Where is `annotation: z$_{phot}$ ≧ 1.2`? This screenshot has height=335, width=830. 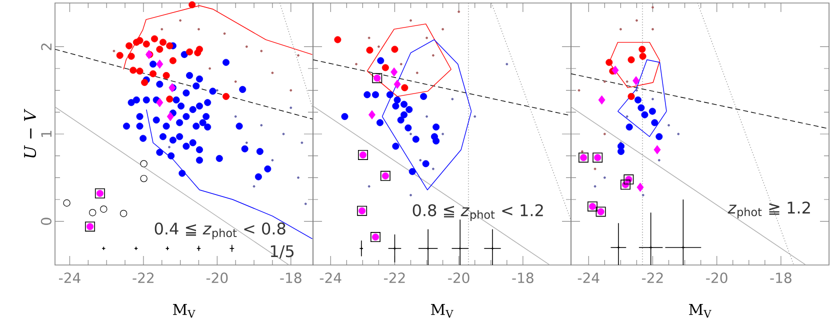 annotation: z$_{phot}$ ≧ 1.2 is located at coordinates (769, 210).